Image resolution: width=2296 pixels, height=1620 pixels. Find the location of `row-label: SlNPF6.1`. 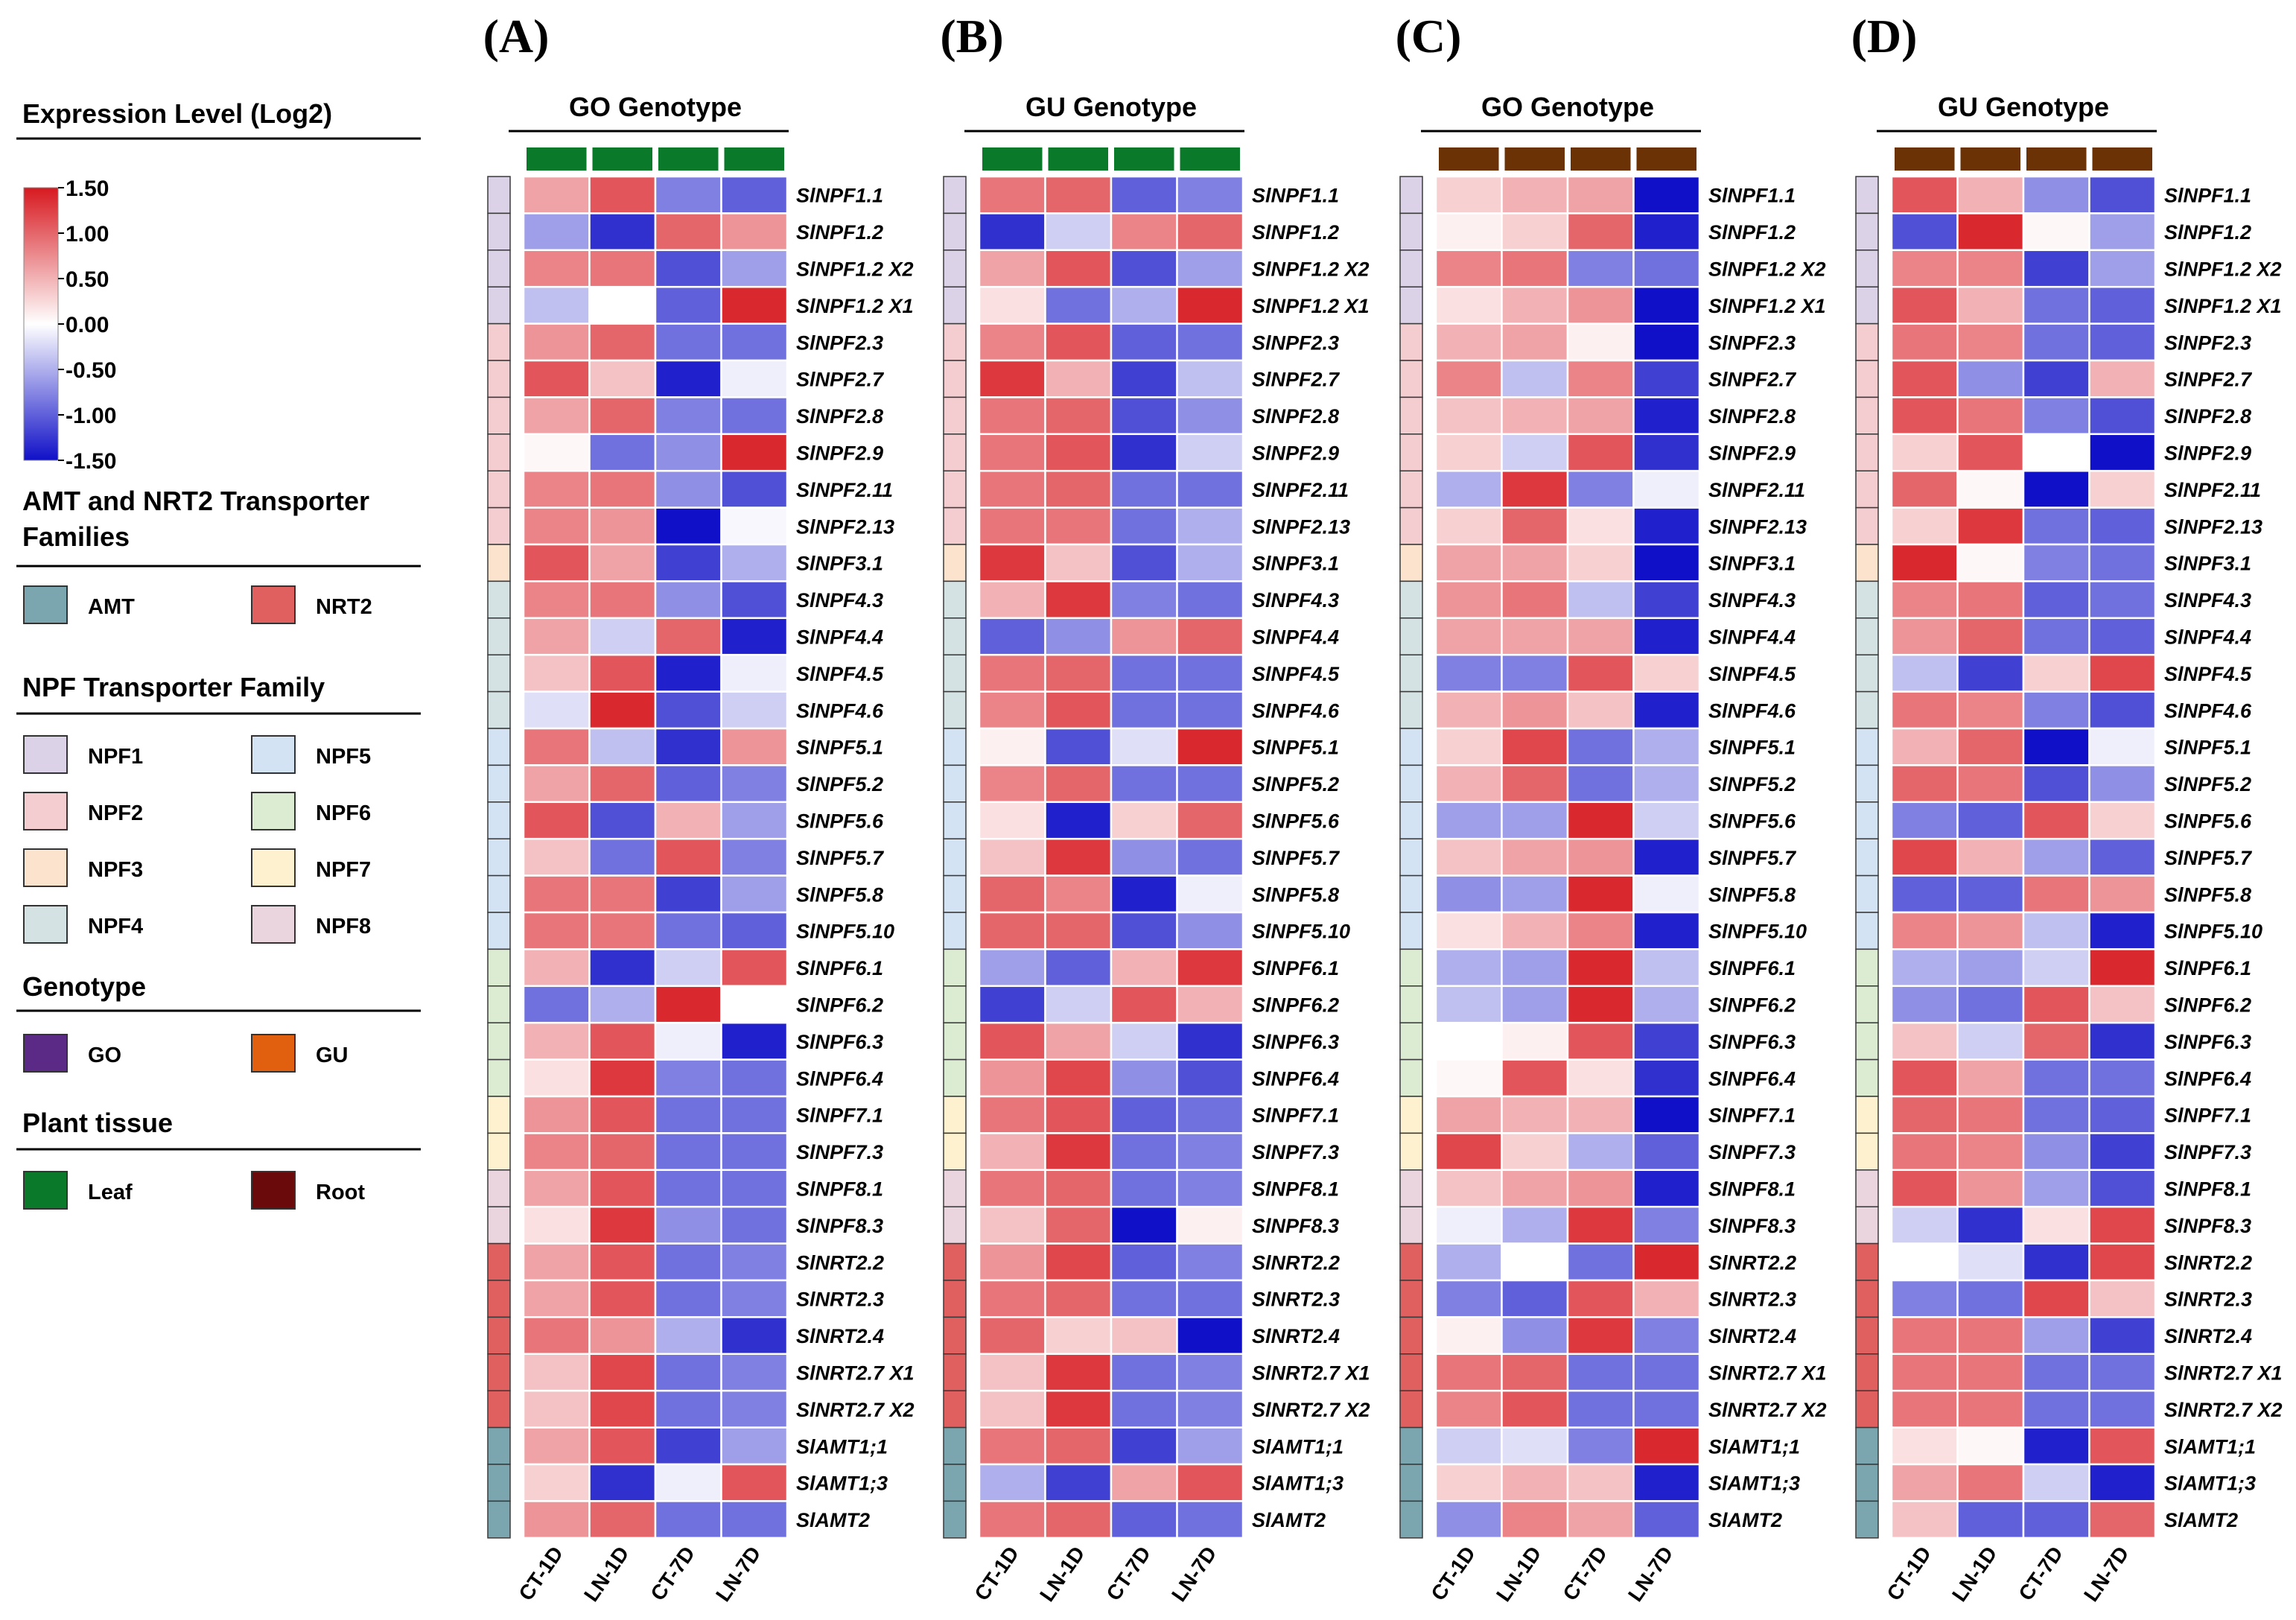

row-label: SlNPF6.1 is located at coordinates (2207, 968).